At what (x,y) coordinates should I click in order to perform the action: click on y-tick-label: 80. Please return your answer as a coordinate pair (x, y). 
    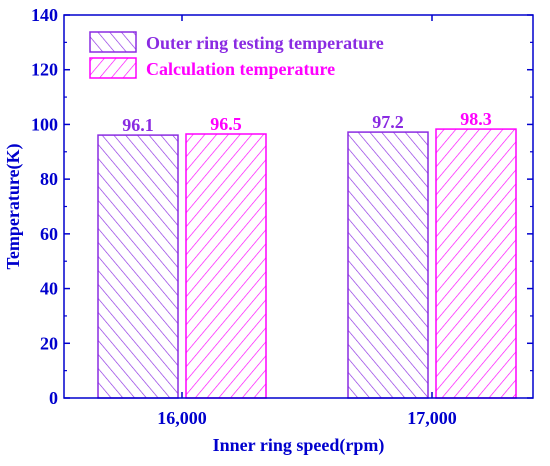
    Looking at the image, I should click on (49, 179).